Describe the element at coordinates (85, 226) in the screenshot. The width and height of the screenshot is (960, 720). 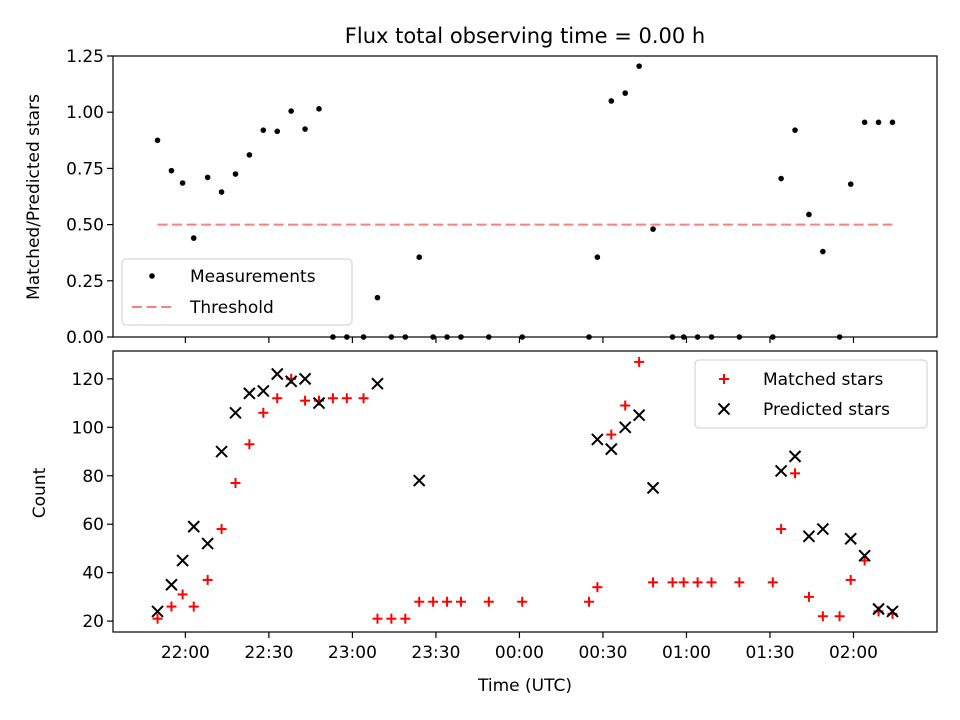
I see `top-y-tick-label: 0.50` at that location.